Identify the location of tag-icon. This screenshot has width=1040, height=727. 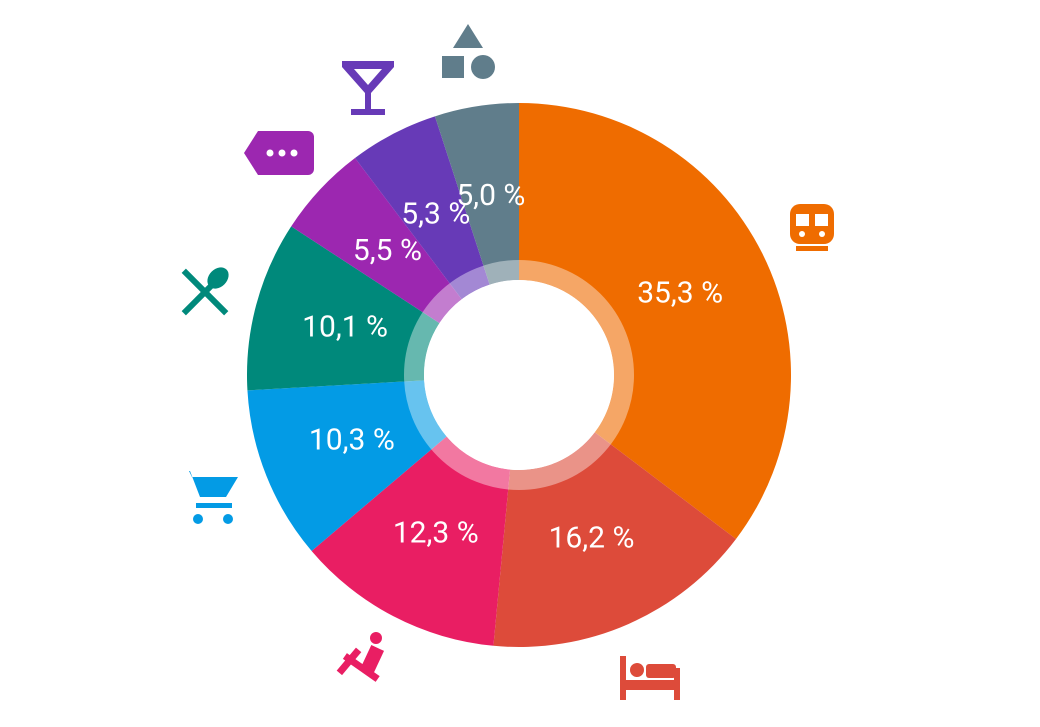
(279, 153).